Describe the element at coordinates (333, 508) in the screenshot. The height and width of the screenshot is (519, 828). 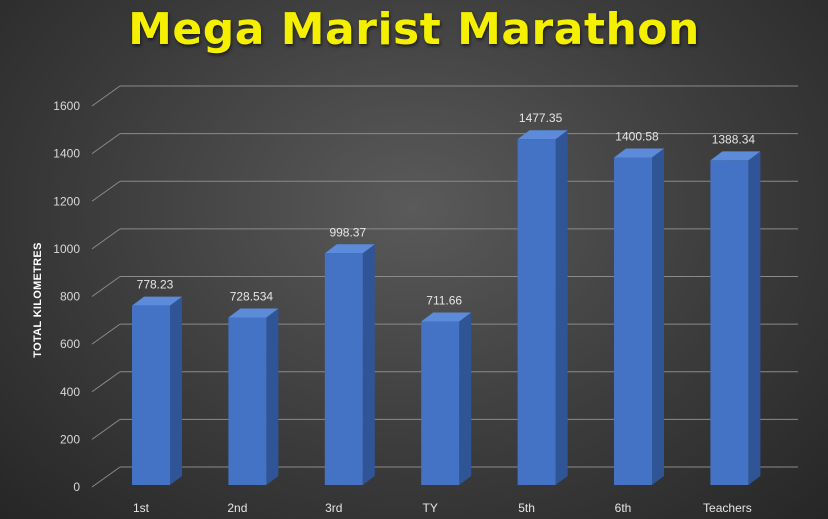
I see `x-tick-label: 3rd` at that location.